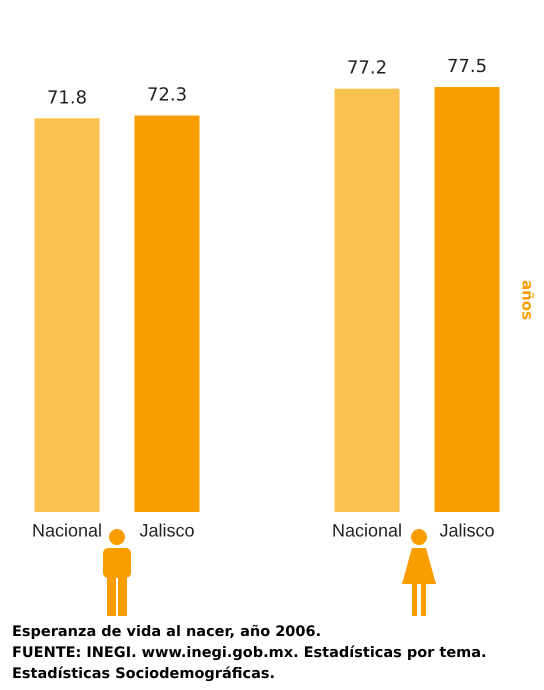  I want to click on data-label: 77.5, so click(467, 66).